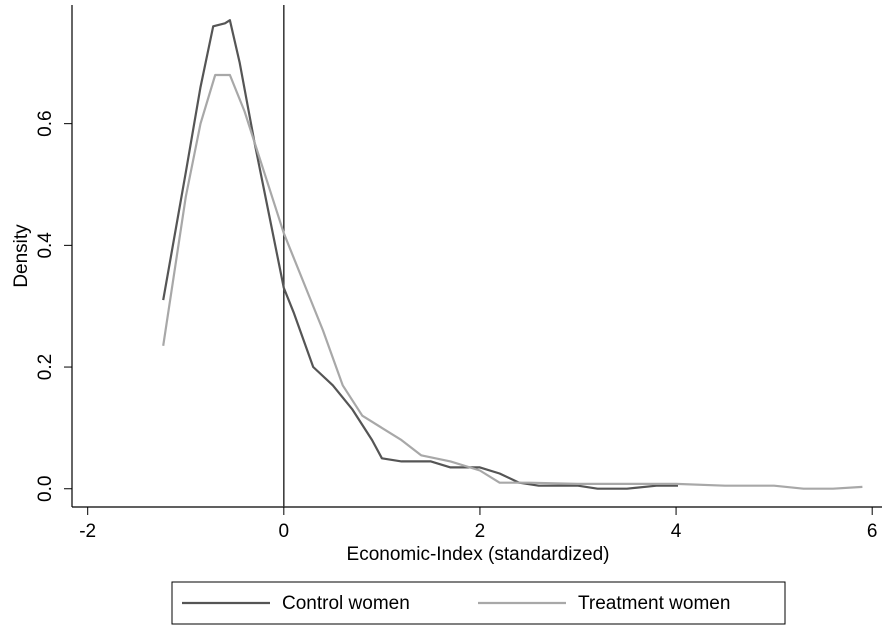  Describe the element at coordinates (45, 123) in the screenshot. I see `y-tick-label: 0.6` at that location.